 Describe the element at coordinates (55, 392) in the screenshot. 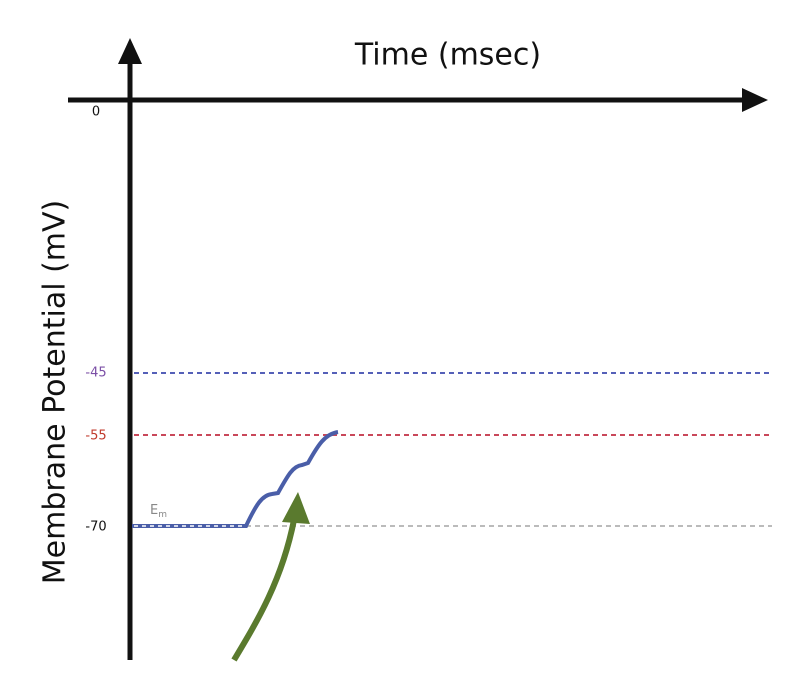

I see `y-axis-label: Membrane Potential (mV)` at that location.